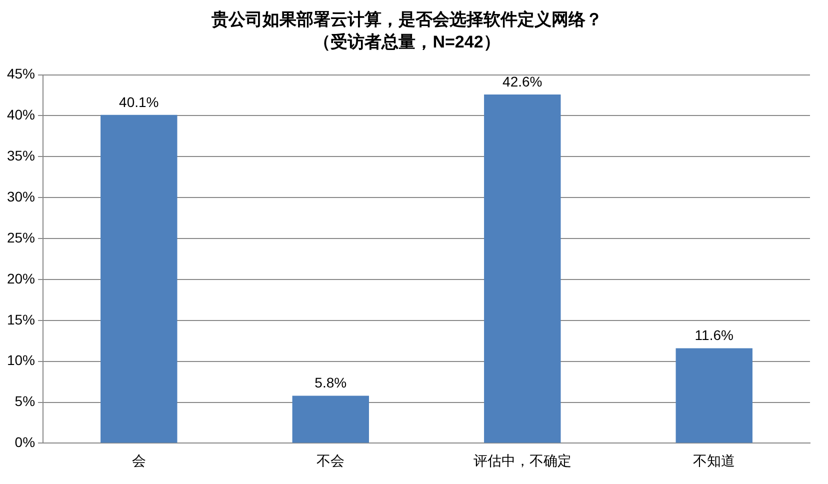 This screenshot has width=828, height=484. Describe the element at coordinates (522, 81) in the screenshot. I see `data-label: 42.6%` at that location.